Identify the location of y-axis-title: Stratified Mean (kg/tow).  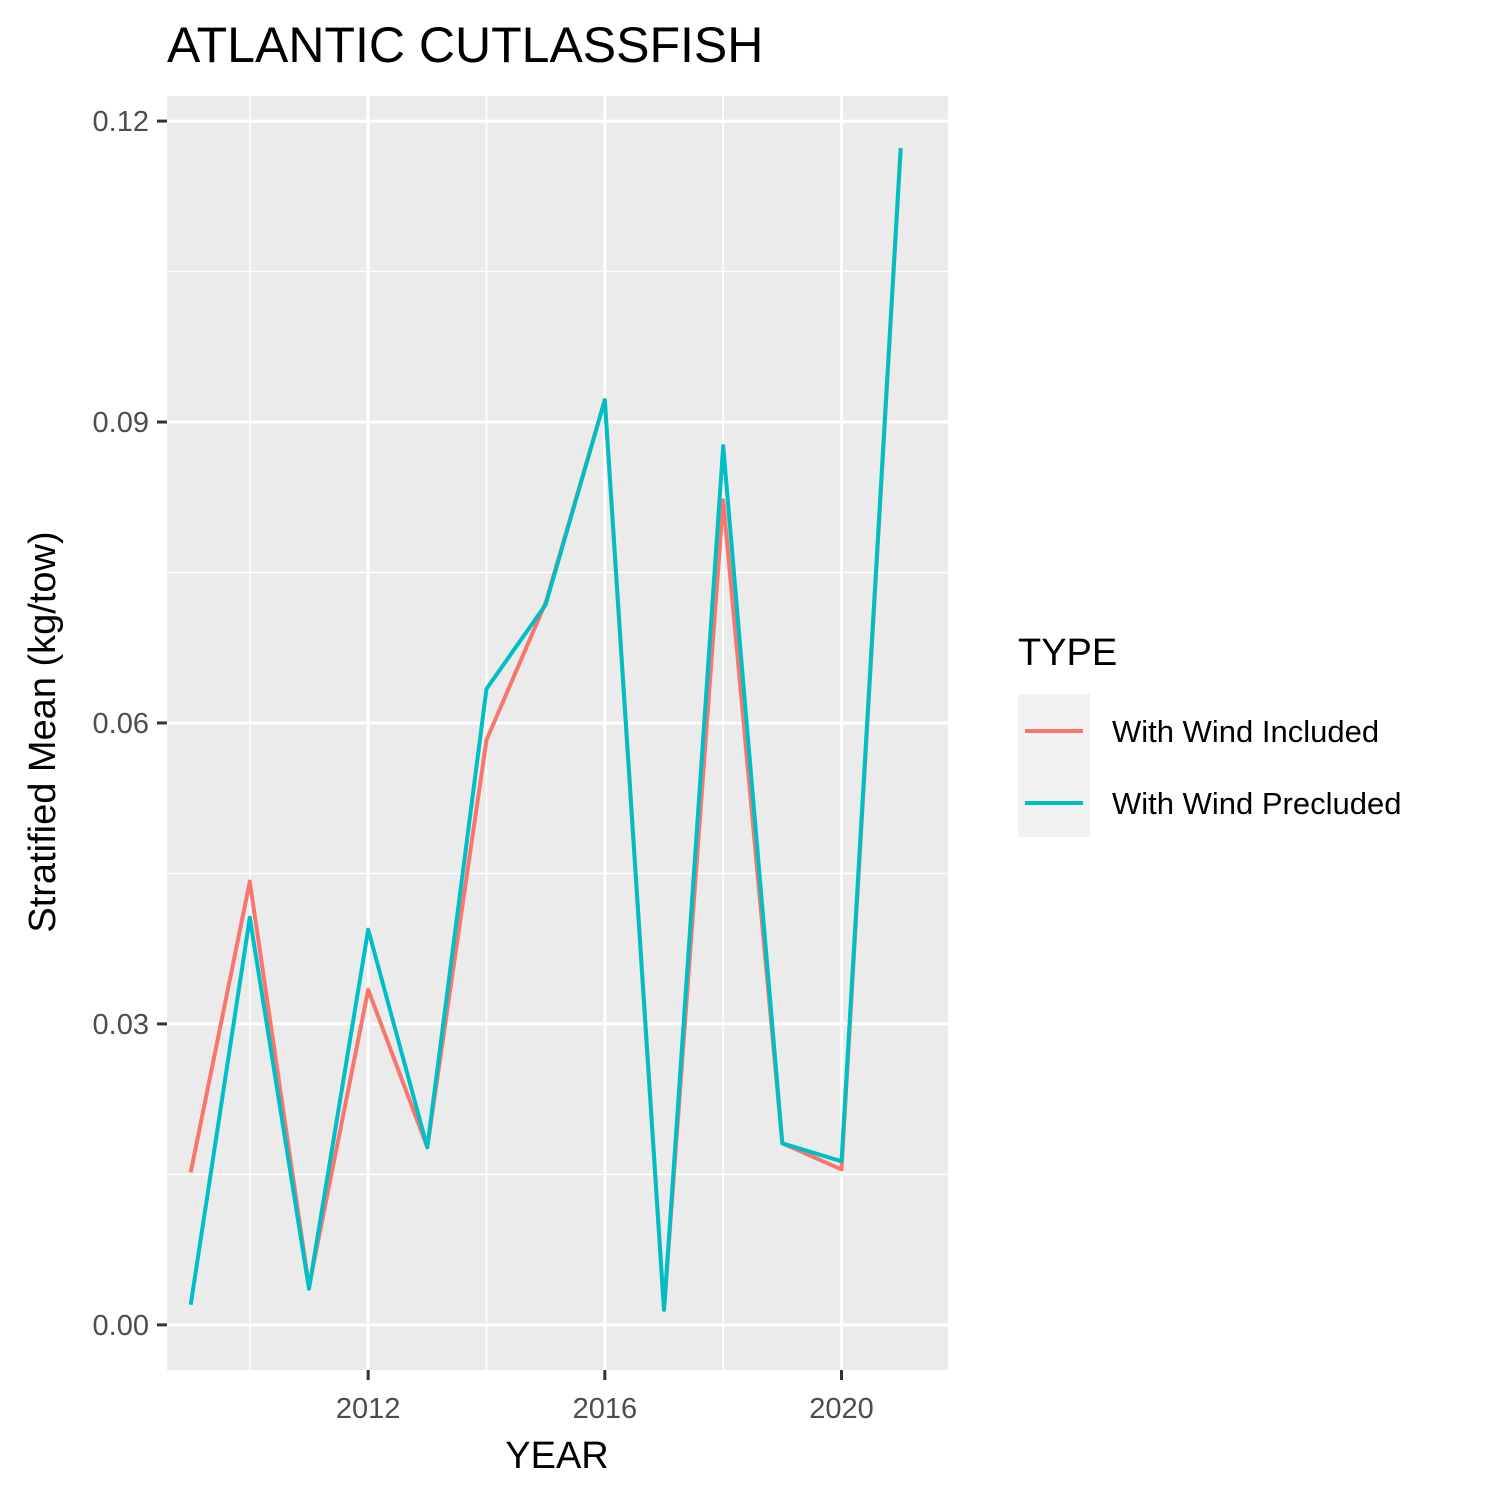
(43, 731).